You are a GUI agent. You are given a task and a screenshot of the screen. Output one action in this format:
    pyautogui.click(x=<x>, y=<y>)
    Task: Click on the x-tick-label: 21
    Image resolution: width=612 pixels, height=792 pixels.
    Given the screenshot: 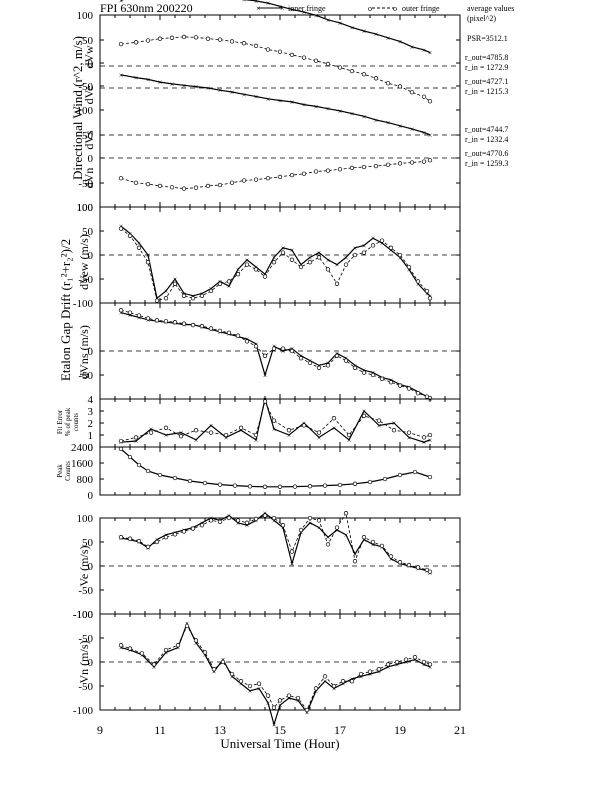 What is the action you would take?
    pyautogui.click(x=460, y=730)
    